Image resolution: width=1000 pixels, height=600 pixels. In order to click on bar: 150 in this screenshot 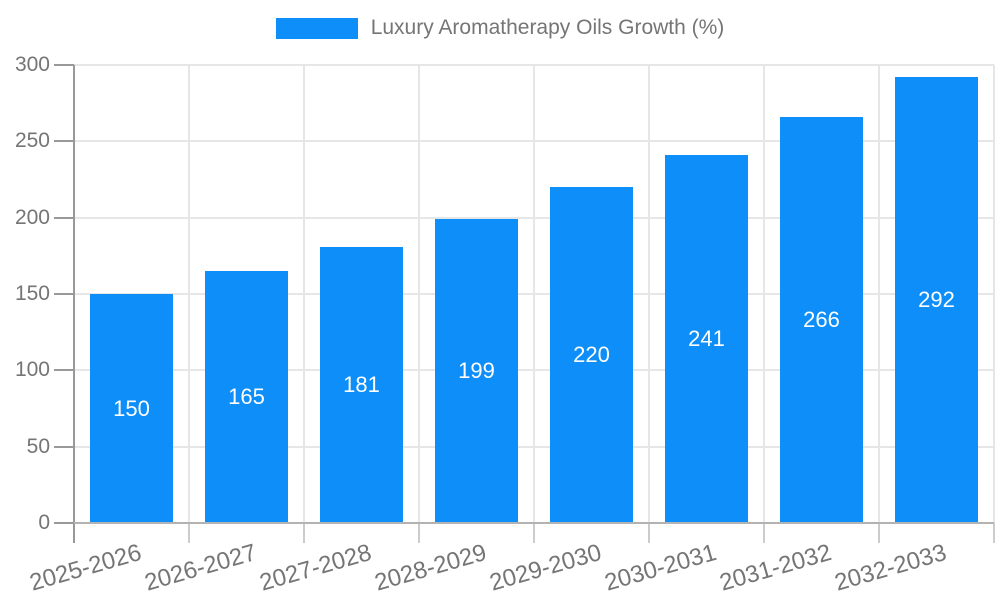, I will do `click(131, 408)`.